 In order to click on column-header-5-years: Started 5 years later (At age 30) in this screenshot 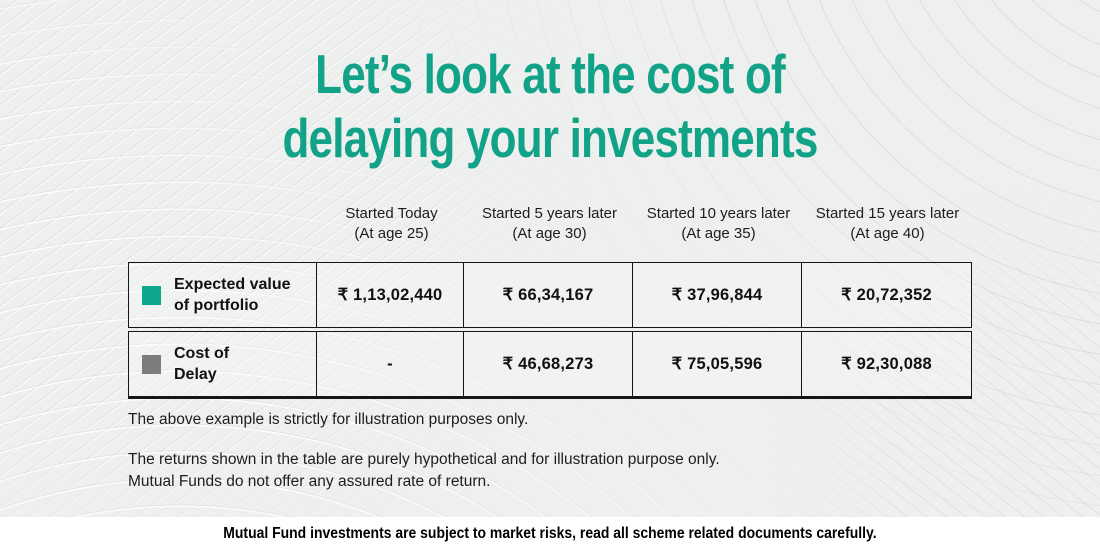, I will do `click(549, 223)`.